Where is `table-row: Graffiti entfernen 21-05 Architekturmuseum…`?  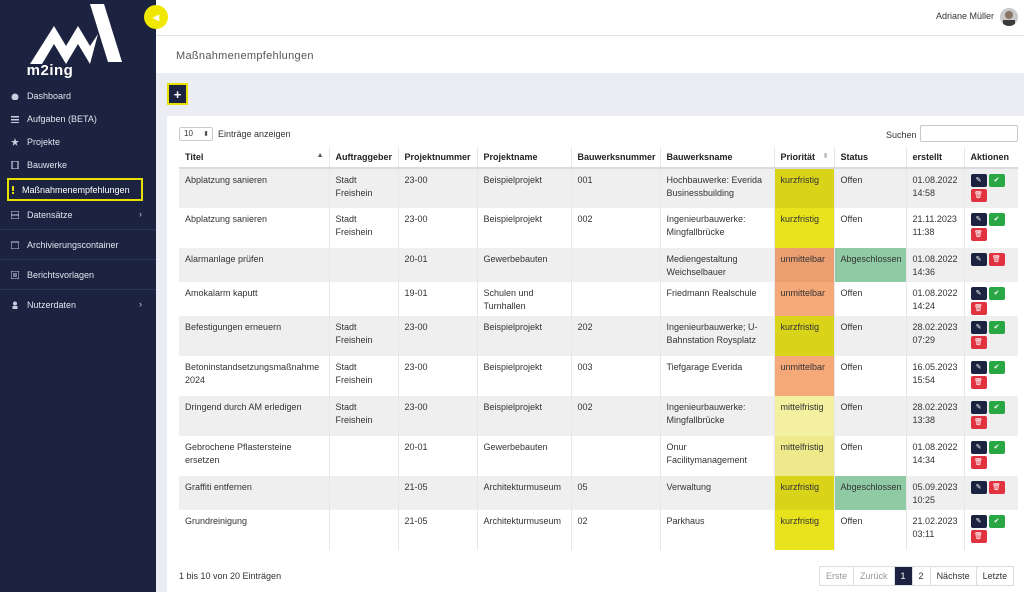
table-row: Graffiti entfernen 21-05 Architekturmuseum… is located at coordinates (598, 493).